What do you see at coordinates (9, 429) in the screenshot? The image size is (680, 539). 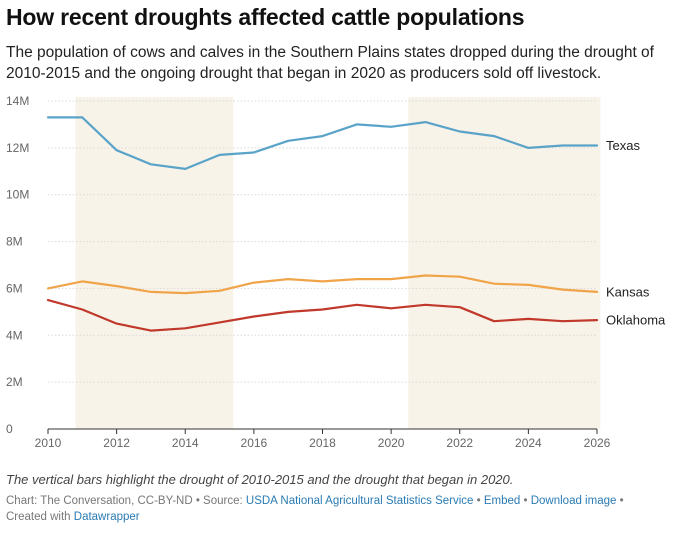 I see `y-tick-label: 0` at bounding box center [9, 429].